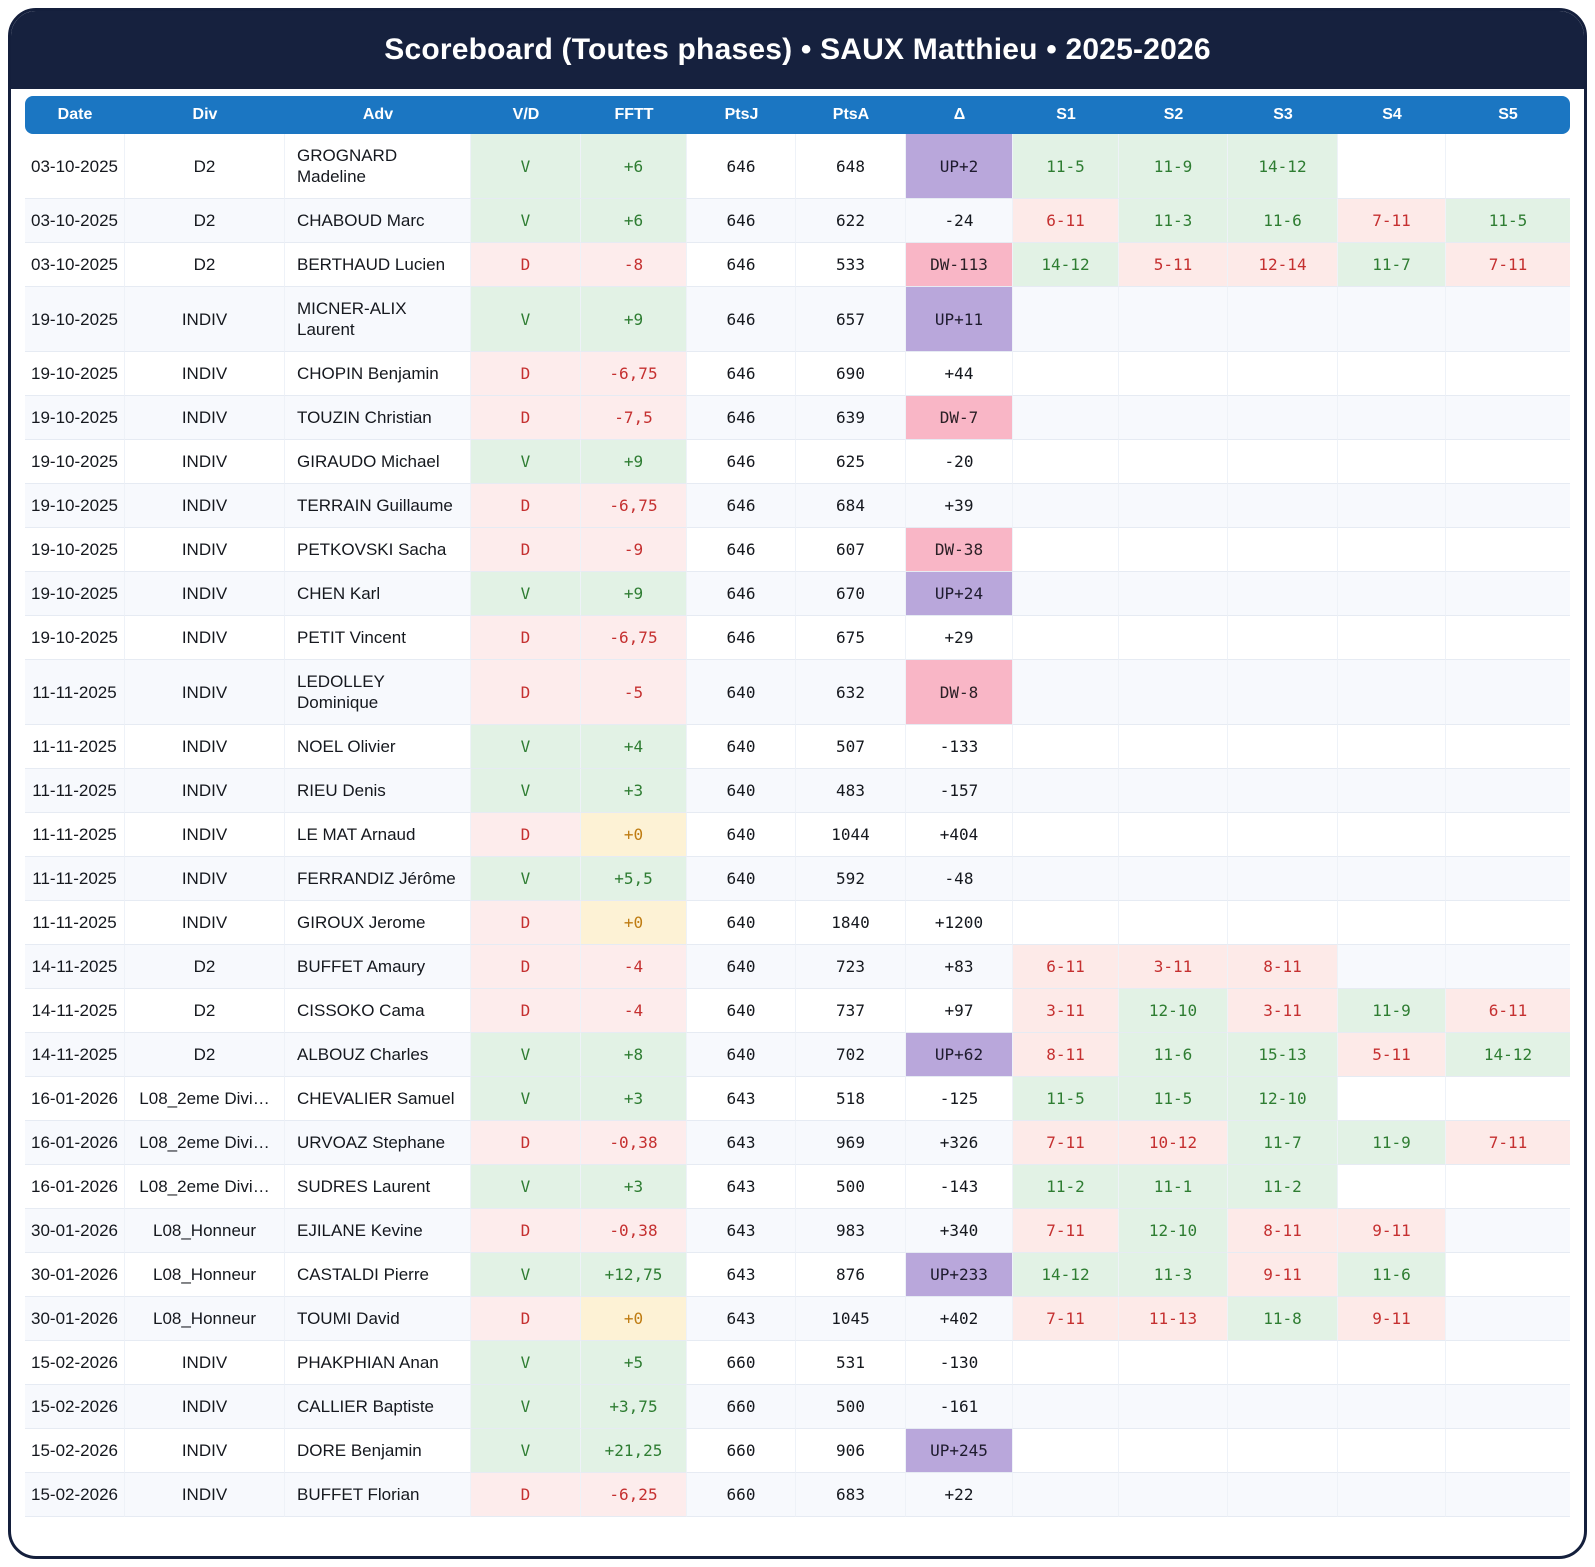 The image size is (1595, 1567). Describe the element at coordinates (959, 1363) in the screenshot. I see `cell-delta: -130` at that location.